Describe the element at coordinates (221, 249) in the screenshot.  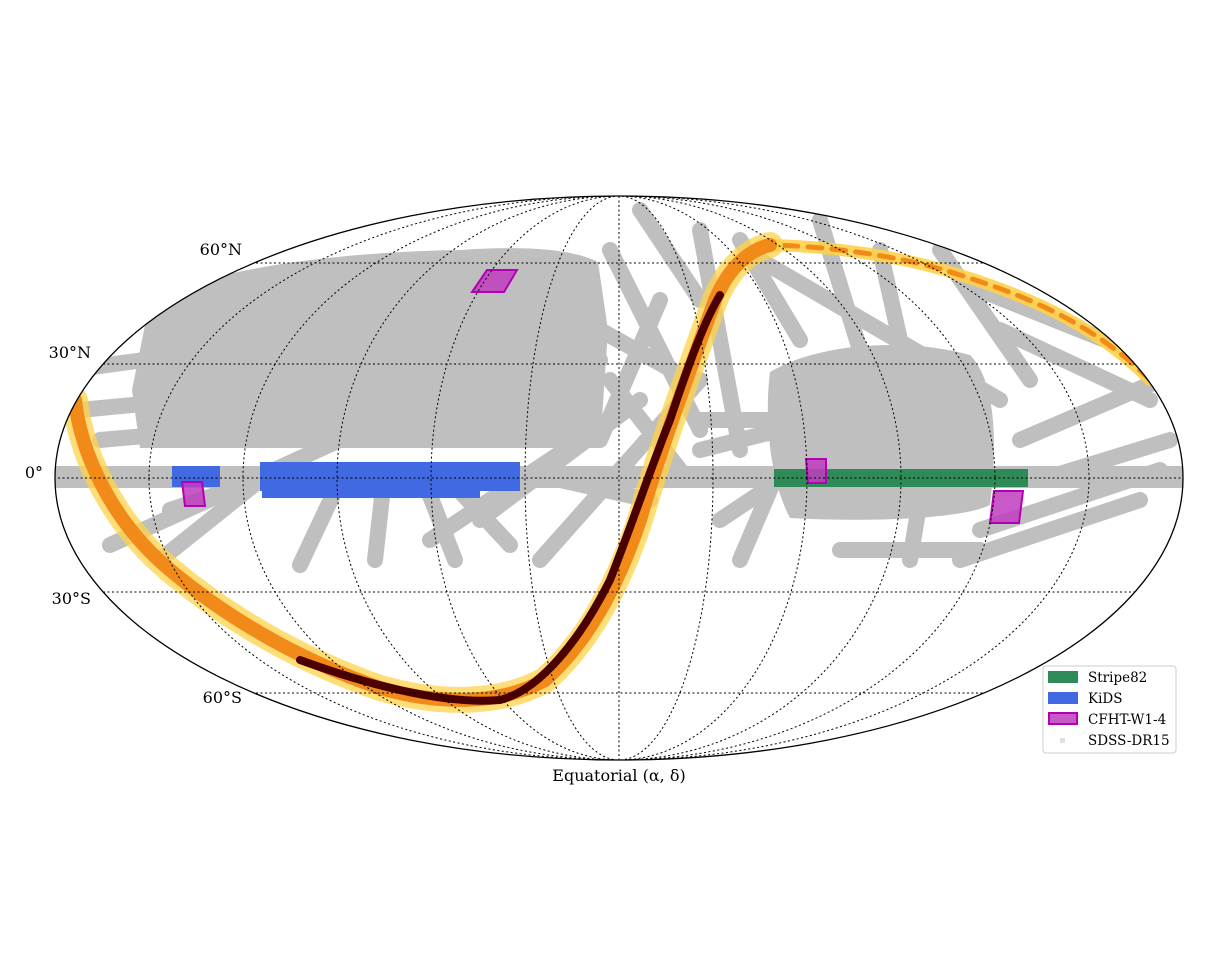
I see `lat-label-60n: 60°N` at that location.